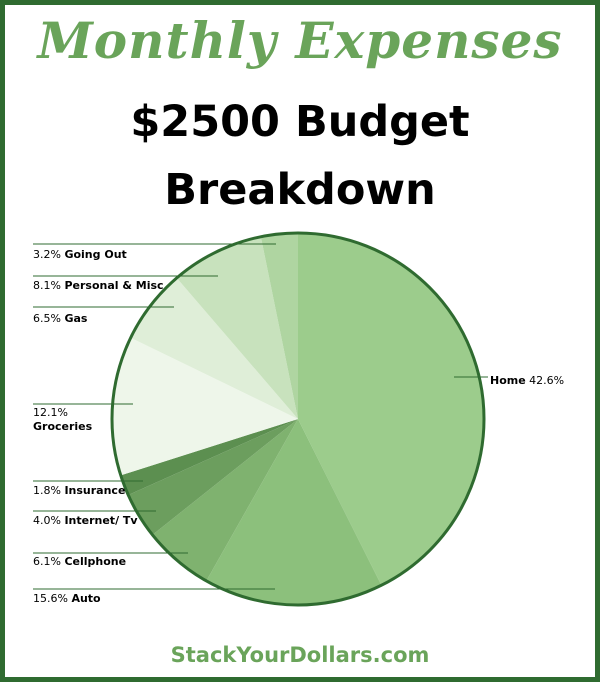 Image resolution: width=600 pixels, height=682 pixels. I want to click on slice-label-name-cellphone: Cellphone, so click(95, 561).